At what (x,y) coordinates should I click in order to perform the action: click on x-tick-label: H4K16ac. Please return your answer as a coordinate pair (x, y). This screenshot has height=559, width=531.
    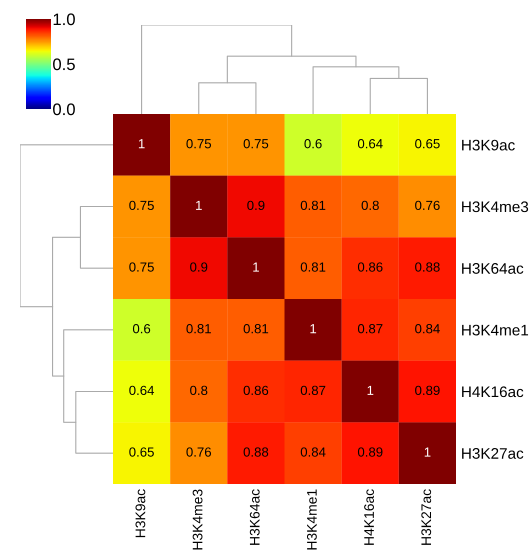
    Looking at the image, I should click on (369, 517).